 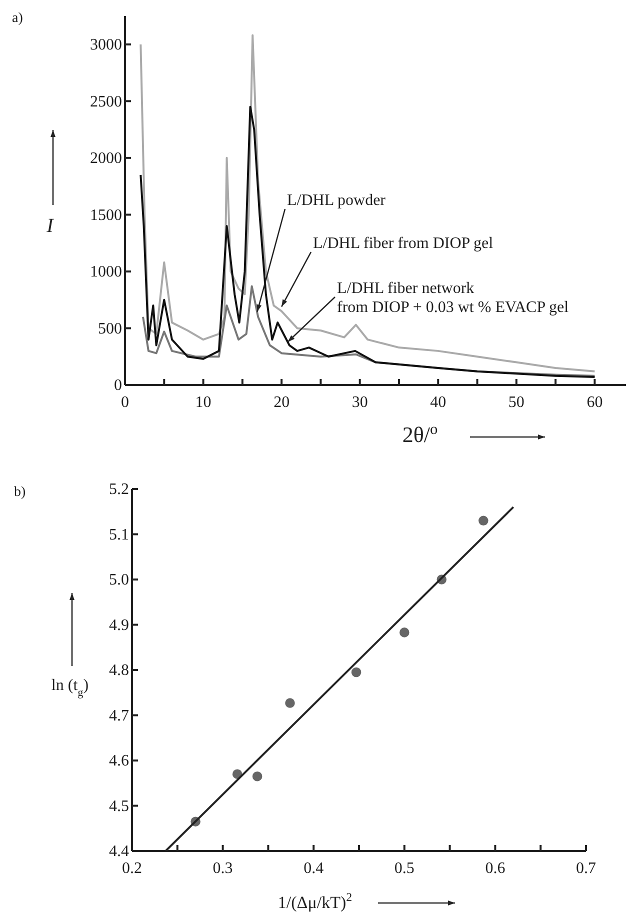 What do you see at coordinates (119, 671) in the screenshot?
I see `y-tick-label: 4.8` at bounding box center [119, 671].